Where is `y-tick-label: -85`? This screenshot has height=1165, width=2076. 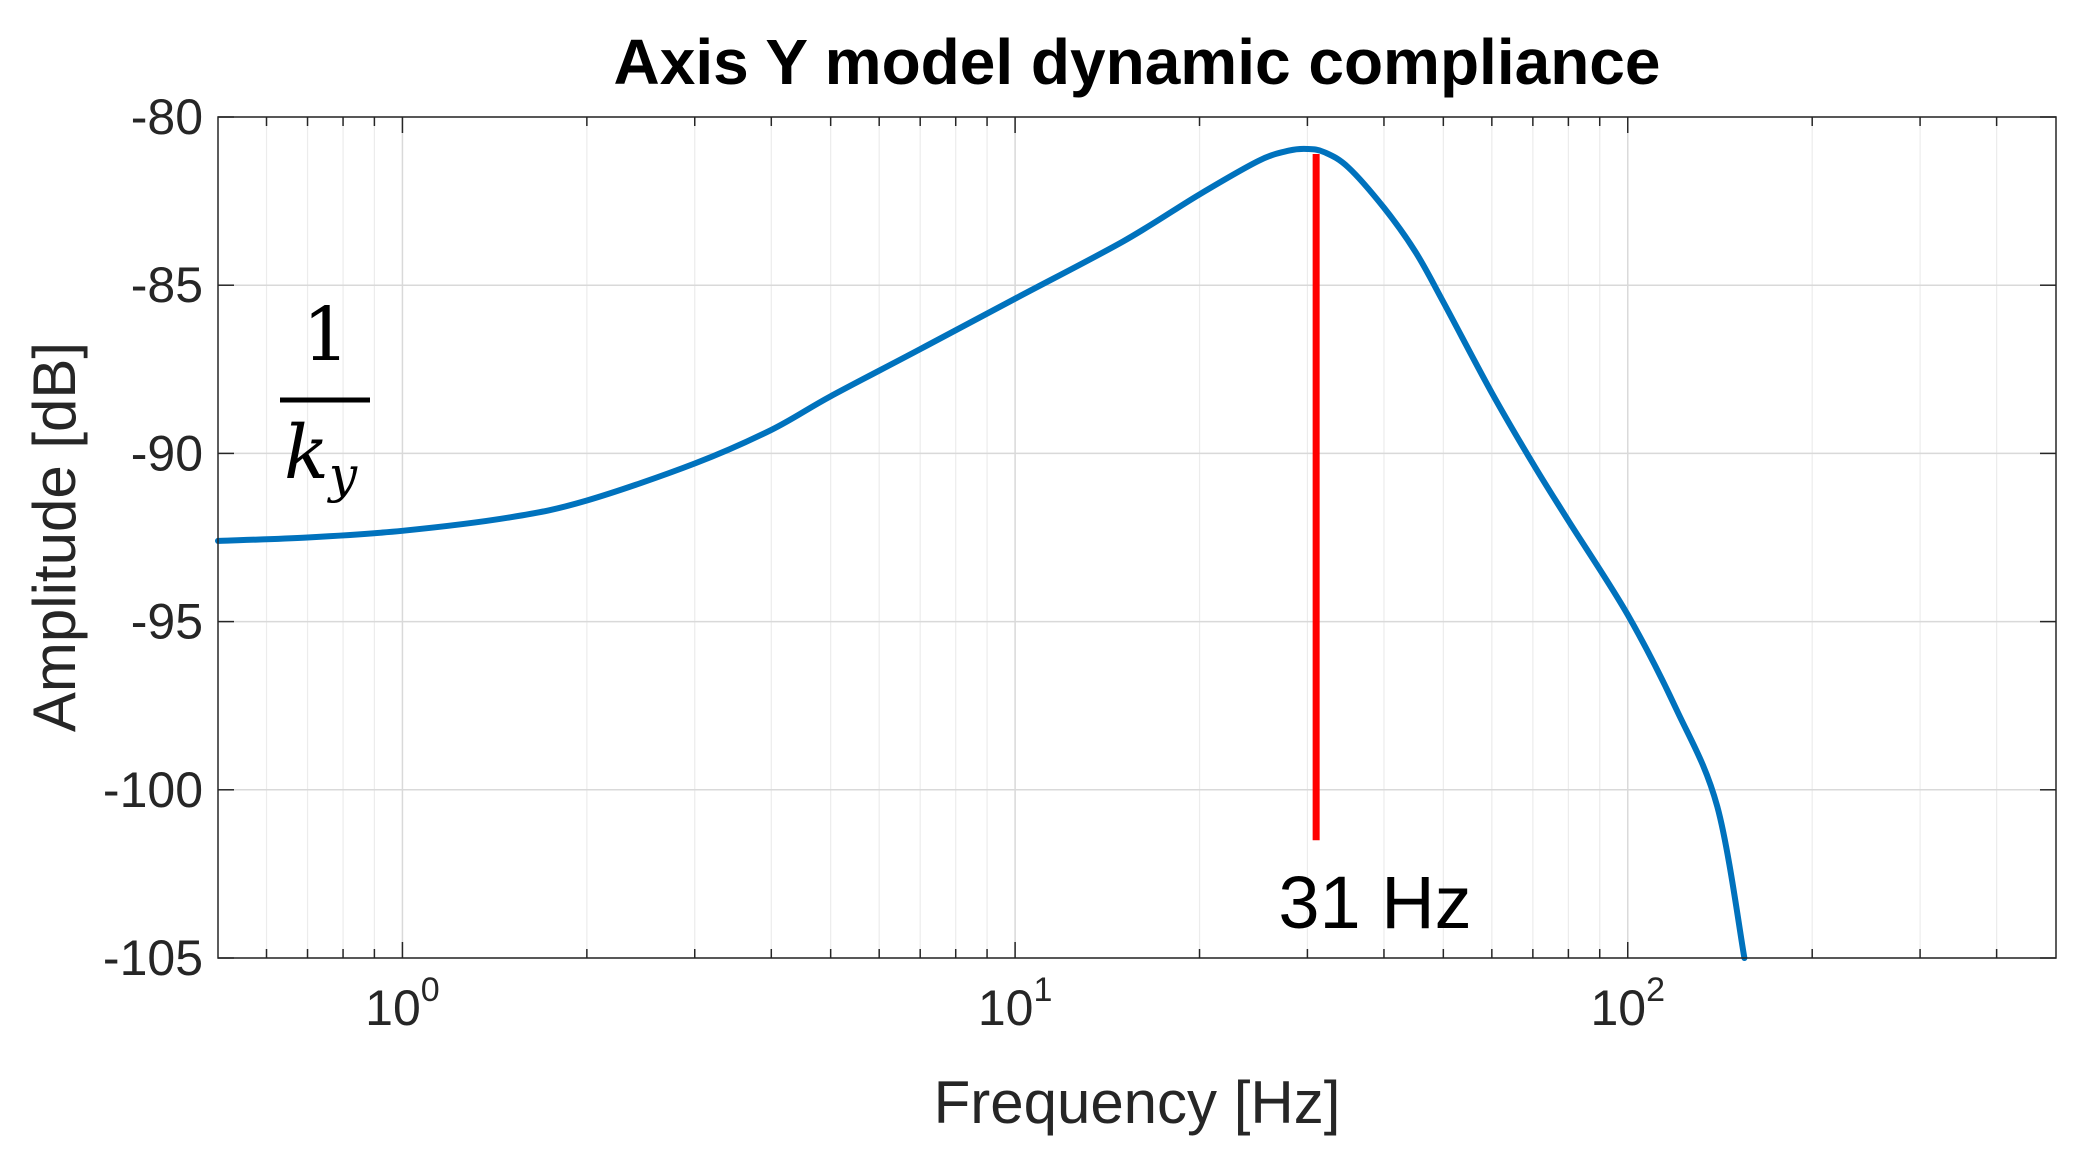
y-tick-label: -85 is located at coordinates (167, 285).